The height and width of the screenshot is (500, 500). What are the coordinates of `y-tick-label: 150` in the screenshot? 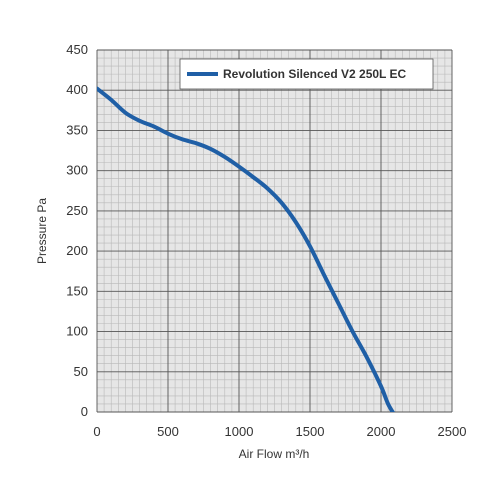 It's located at (77, 290).